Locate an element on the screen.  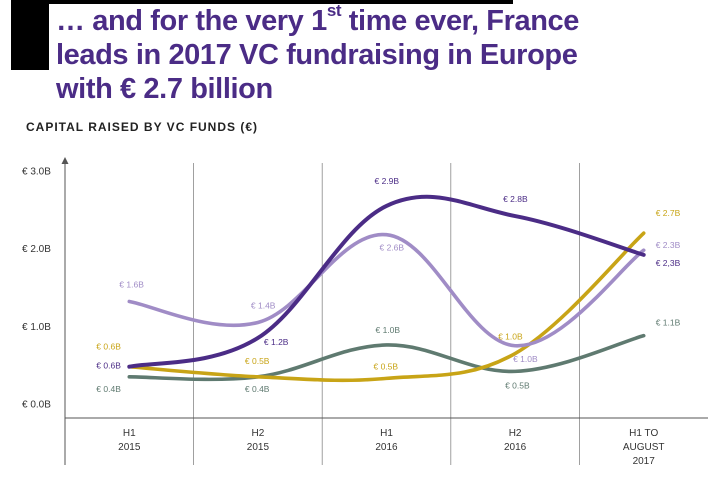
x-tick-label: H1 TO is located at coordinates (643, 433).